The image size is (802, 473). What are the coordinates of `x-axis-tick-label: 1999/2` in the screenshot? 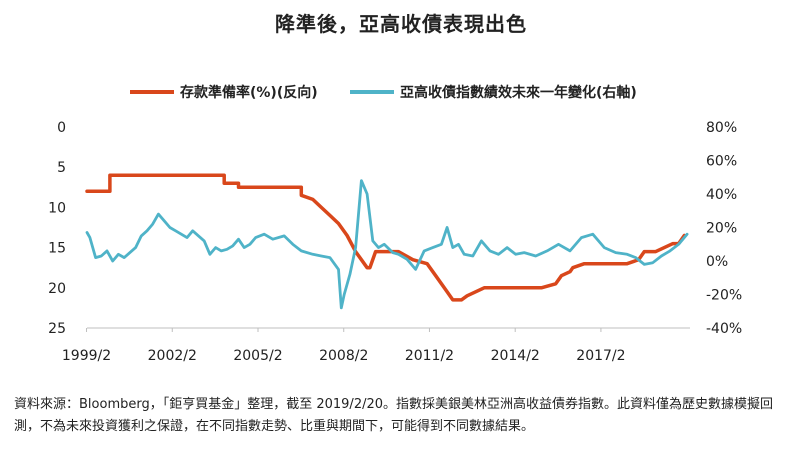 It's located at (86, 356).